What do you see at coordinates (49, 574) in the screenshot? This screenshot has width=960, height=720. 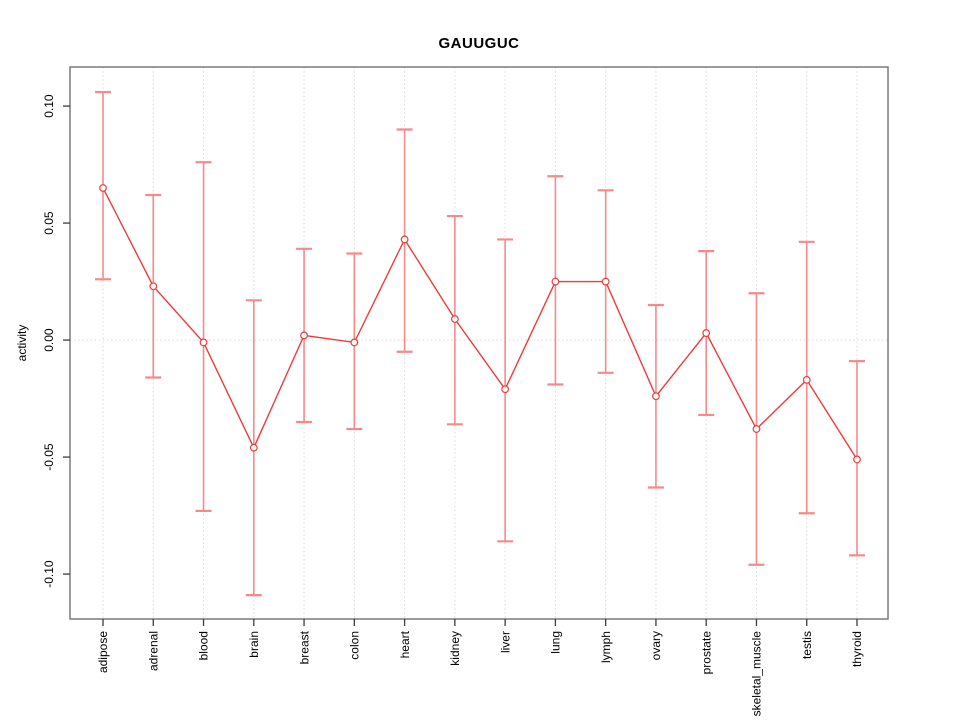 I see `y-tick-label: -0.10` at bounding box center [49, 574].